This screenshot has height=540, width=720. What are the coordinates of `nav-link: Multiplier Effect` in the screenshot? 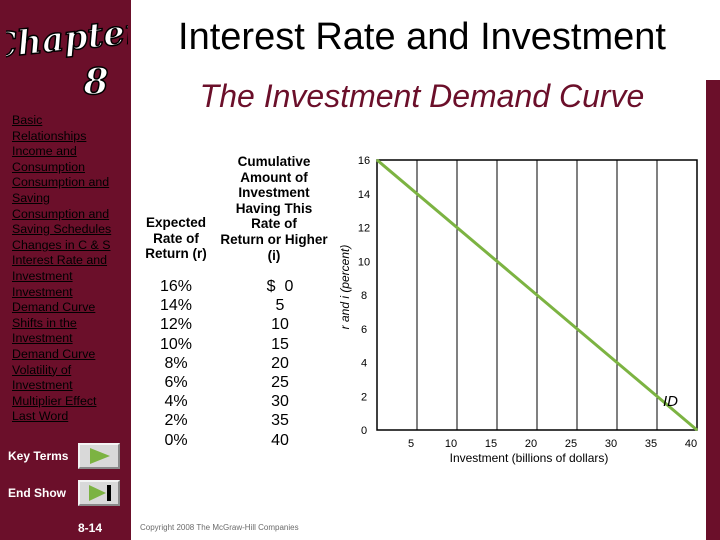 It's located at (54, 400).